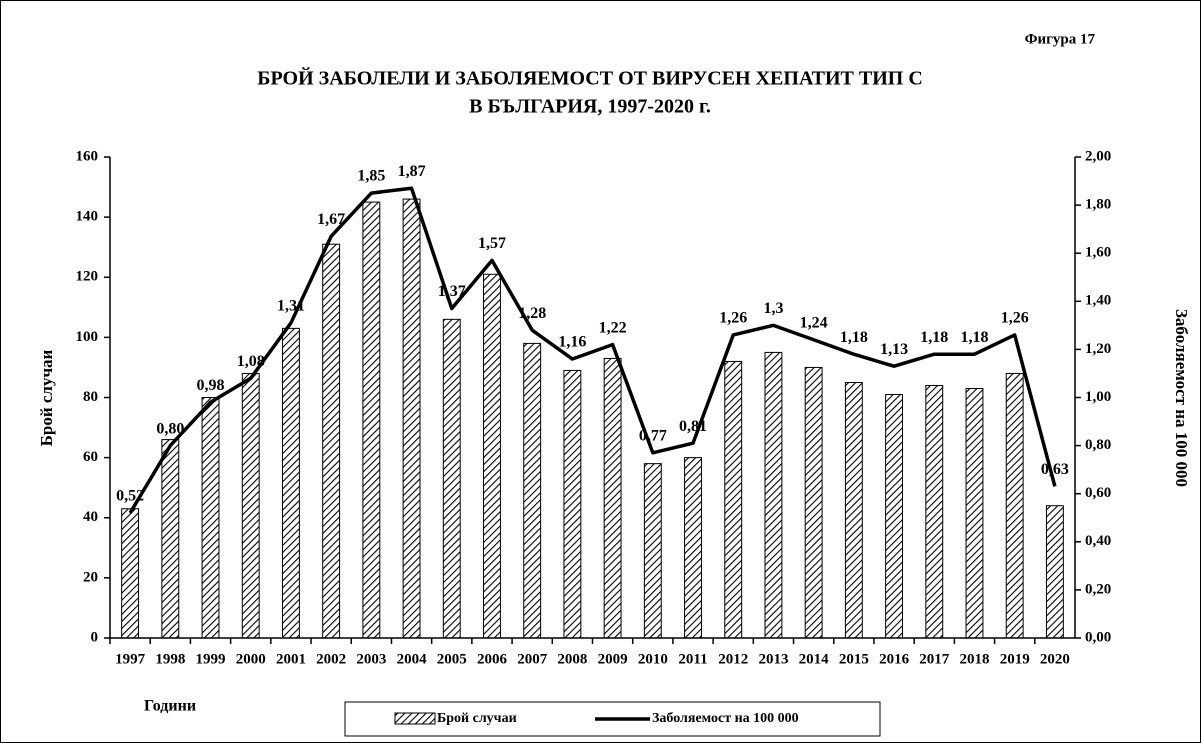 Image resolution: width=1201 pixels, height=743 pixels. Describe the element at coordinates (412, 659) in the screenshot. I see `x-tick-label: 2004` at that location.